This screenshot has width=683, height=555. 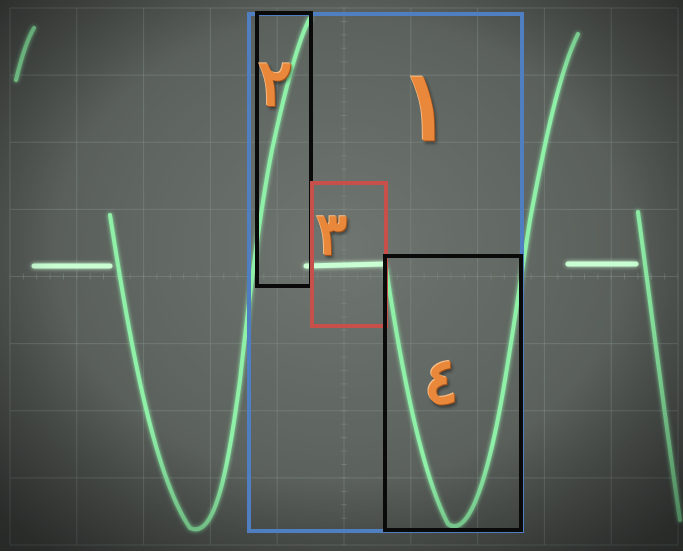 I want to click on region-label-4: ٤, so click(x=441, y=381).